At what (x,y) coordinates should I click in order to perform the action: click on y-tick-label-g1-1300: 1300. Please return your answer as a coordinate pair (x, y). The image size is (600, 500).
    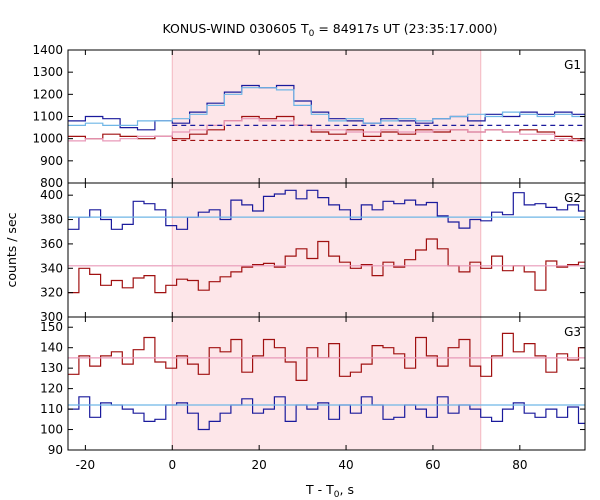
    Looking at the image, I should click on (47, 72).